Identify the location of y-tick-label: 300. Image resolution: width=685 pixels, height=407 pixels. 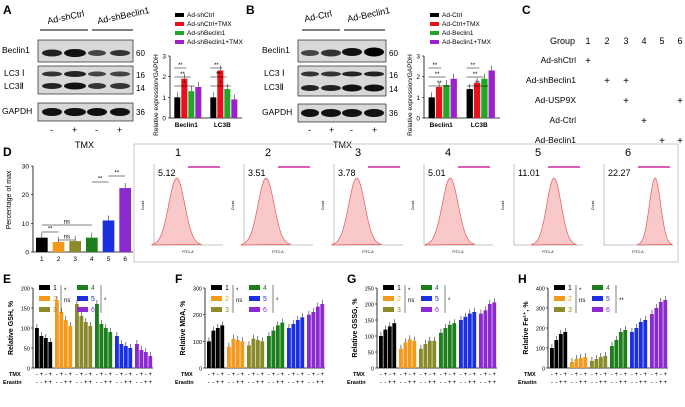
(540, 310).